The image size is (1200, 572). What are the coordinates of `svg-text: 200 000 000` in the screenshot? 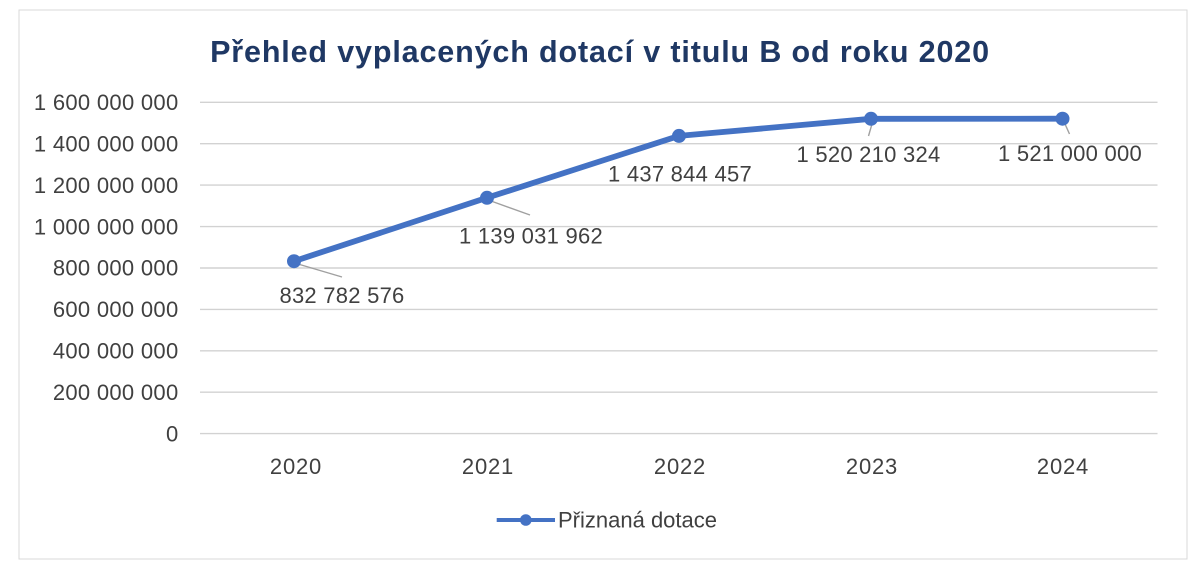 It's located at (116, 392).